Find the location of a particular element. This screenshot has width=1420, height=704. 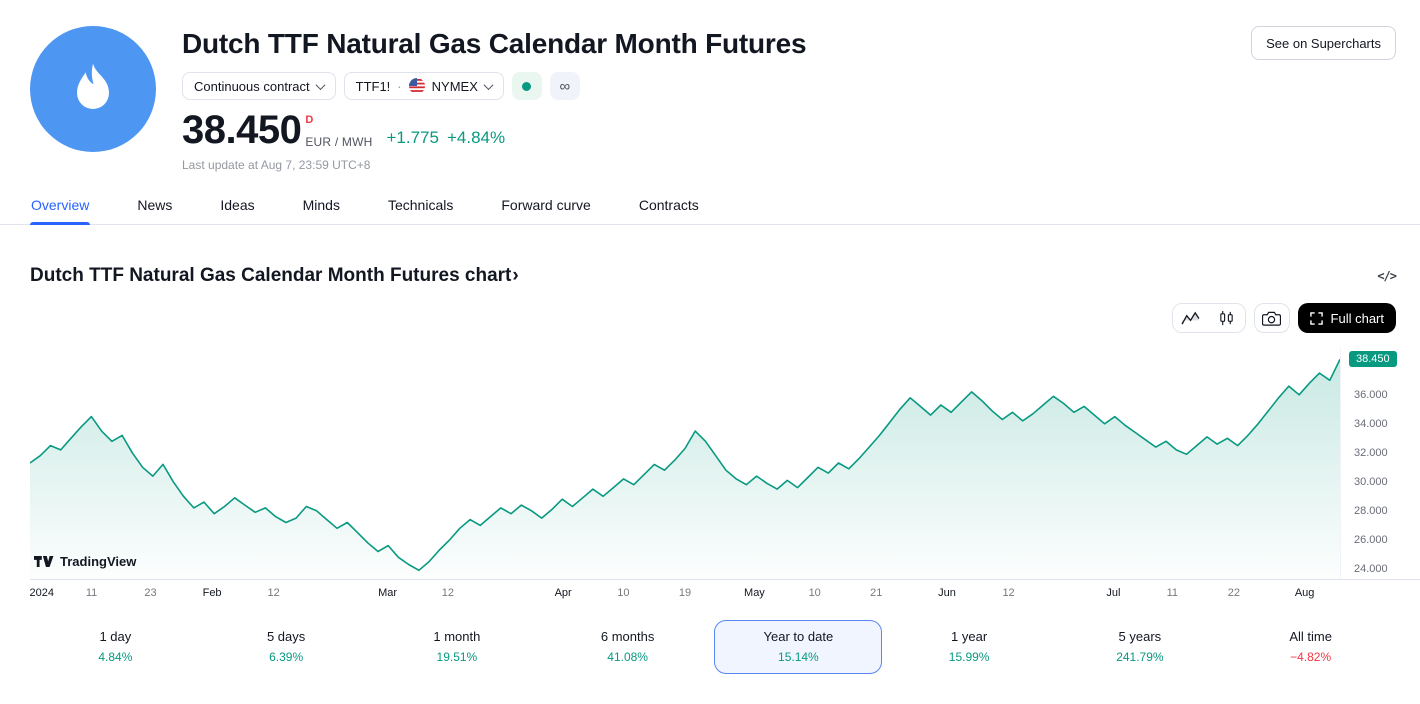

candles-chart-type-button is located at coordinates (1226, 318).